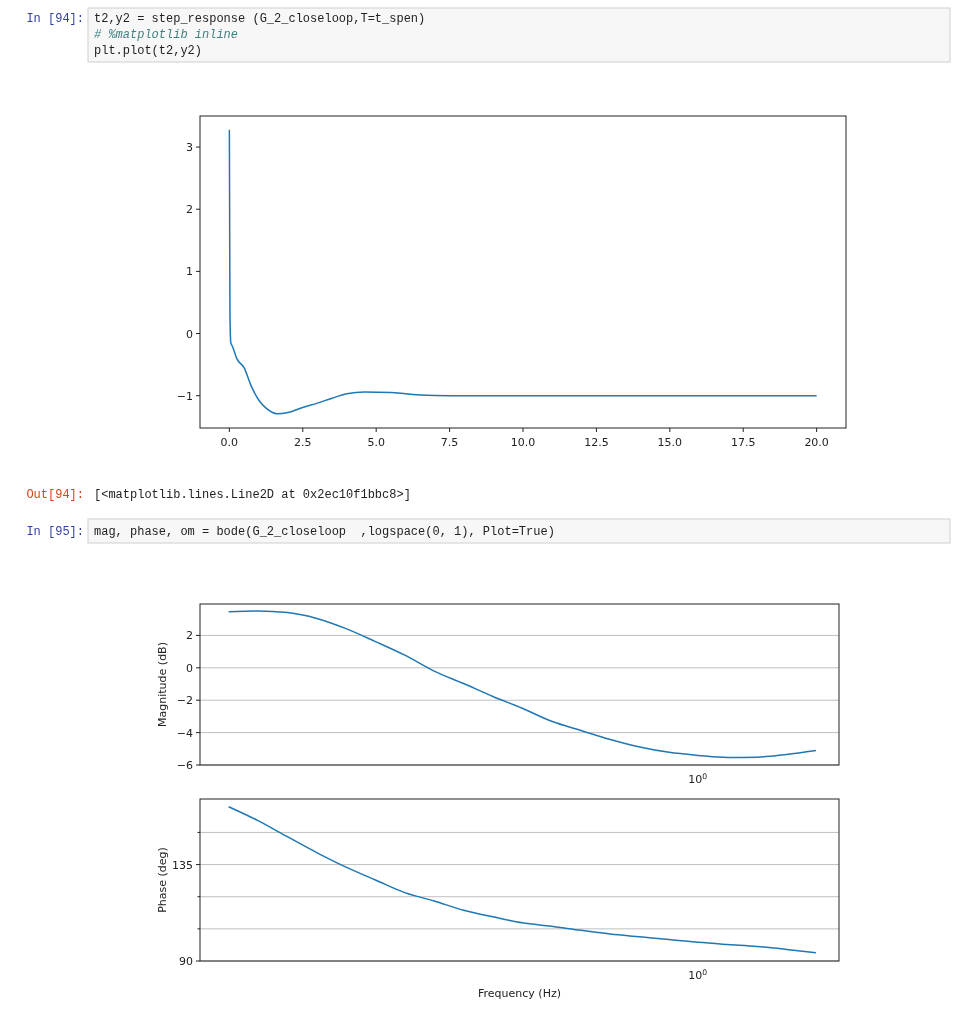  What do you see at coordinates (596, 442) in the screenshot?
I see `x-tick-label: 12.5` at bounding box center [596, 442].